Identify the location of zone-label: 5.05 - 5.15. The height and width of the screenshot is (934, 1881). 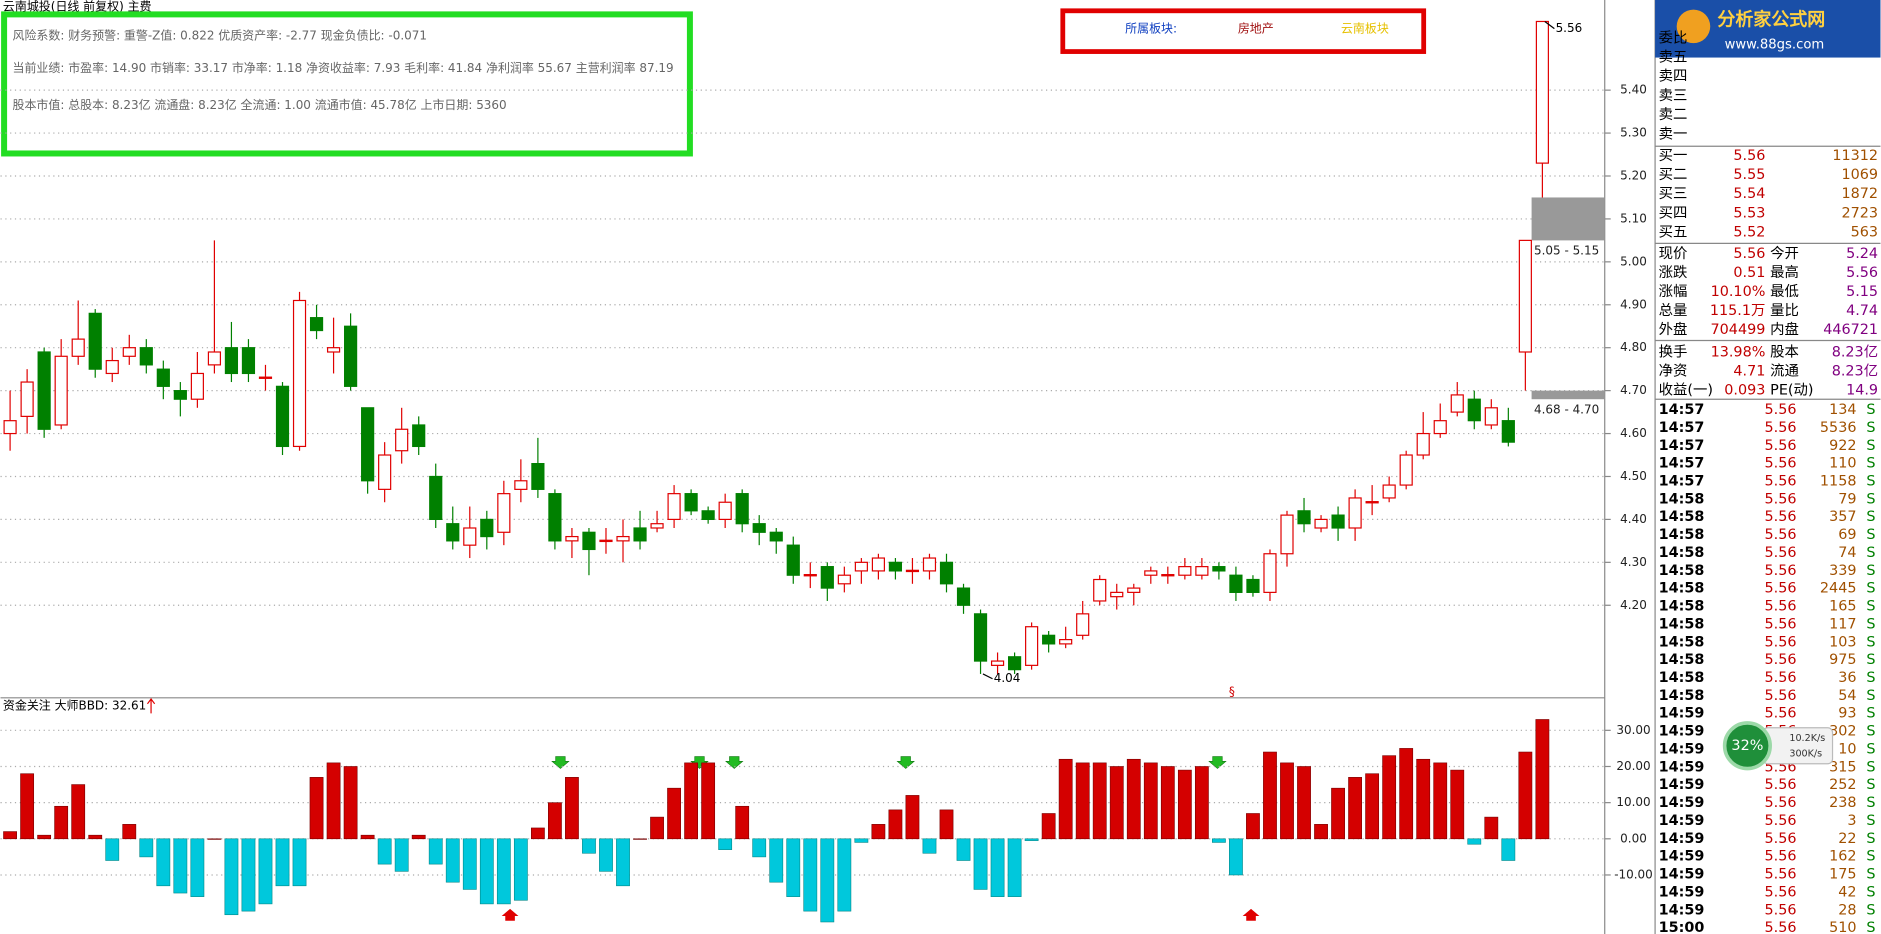
(1566, 251).